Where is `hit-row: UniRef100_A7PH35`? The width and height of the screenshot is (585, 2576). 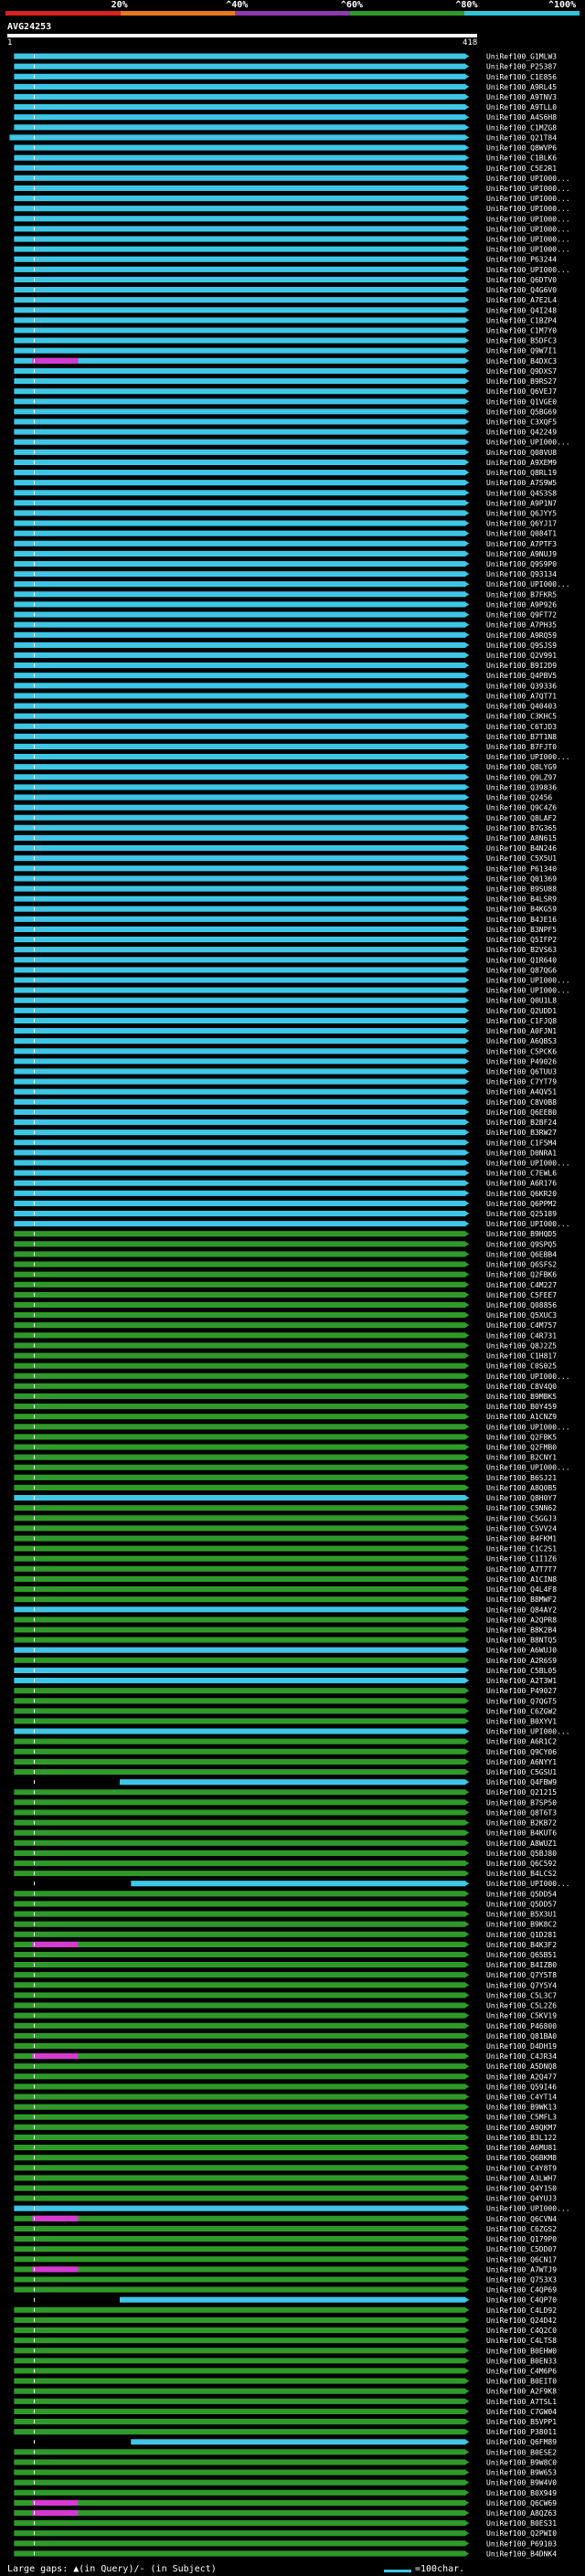
hit-row: UniRef100_A7PH35 is located at coordinates (285, 625).